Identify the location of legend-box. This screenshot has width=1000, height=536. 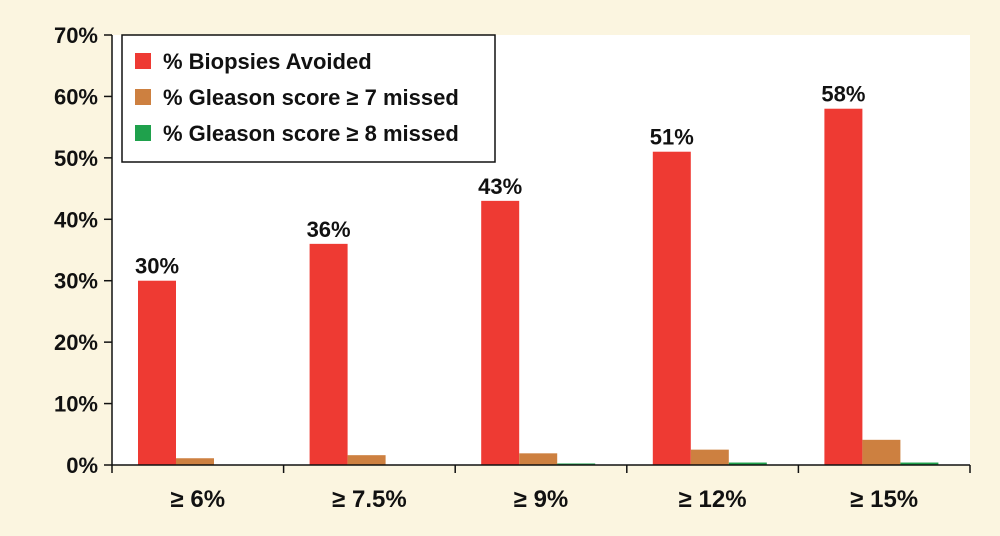
(308, 98).